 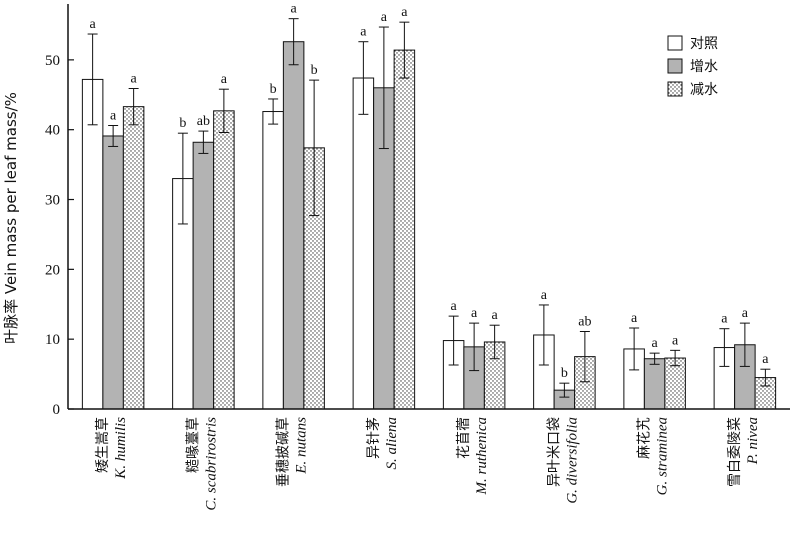 What do you see at coordinates (392, 443) in the screenshot?
I see `category-label-latin-3: S. aliena` at bounding box center [392, 443].